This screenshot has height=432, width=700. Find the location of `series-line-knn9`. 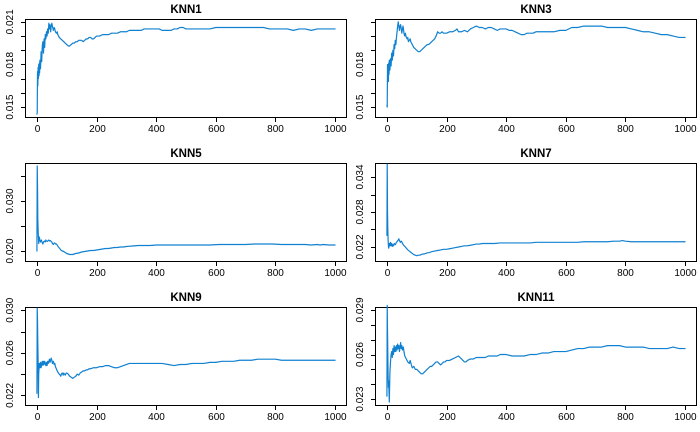

series-line-knn9 is located at coordinates (186, 353).